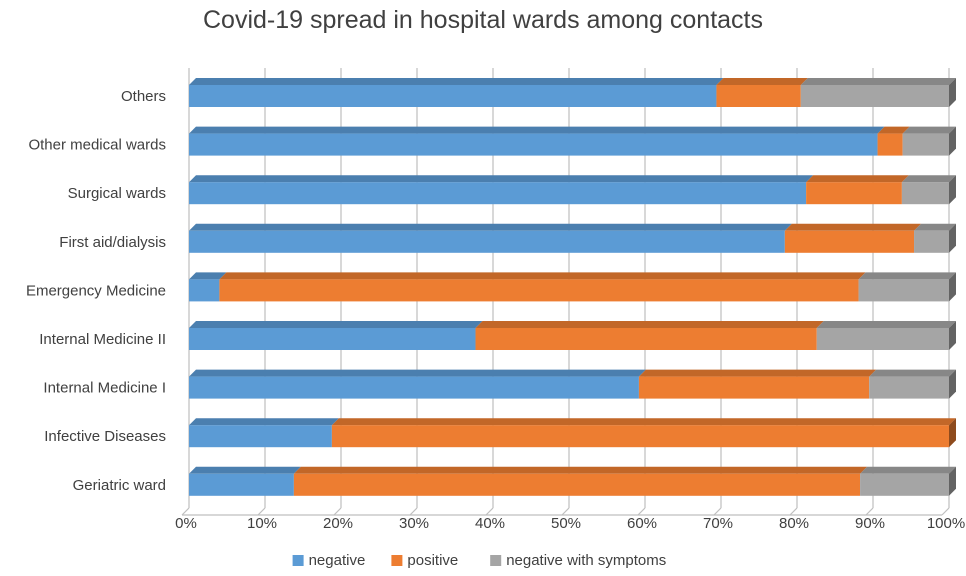  What do you see at coordinates (117, 193) in the screenshot?
I see `category-label: Surgical wards` at bounding box center [117, 193].